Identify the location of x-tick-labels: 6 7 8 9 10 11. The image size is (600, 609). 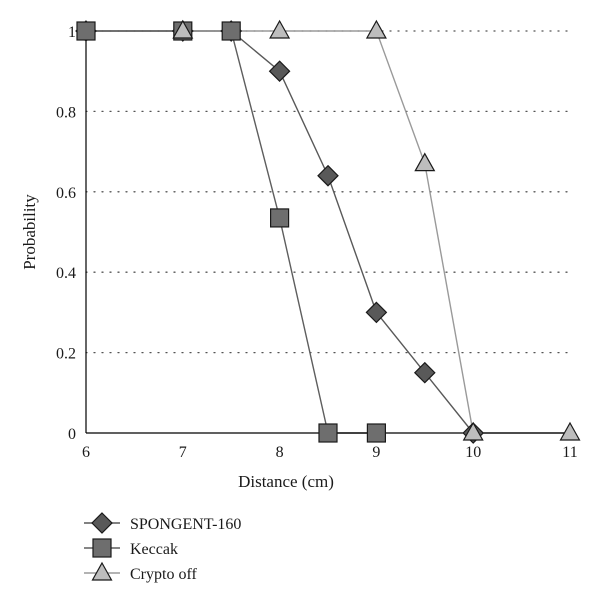
(330, 452).